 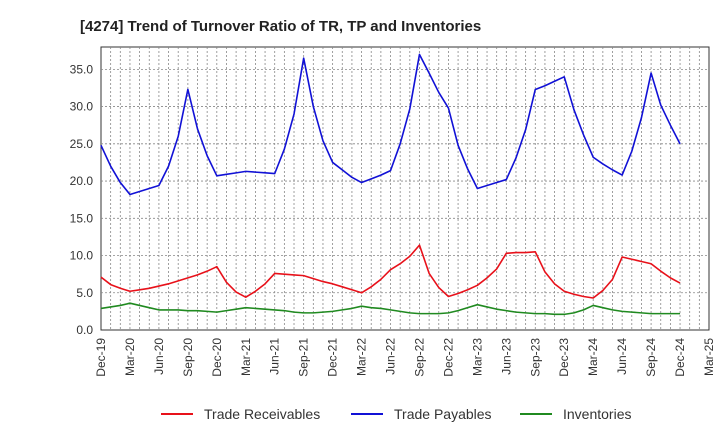 What do you see at coordinates (82, 218) in the screenshot?
I see `y-tick-label: 15.0` at bounding box center [82, 218].